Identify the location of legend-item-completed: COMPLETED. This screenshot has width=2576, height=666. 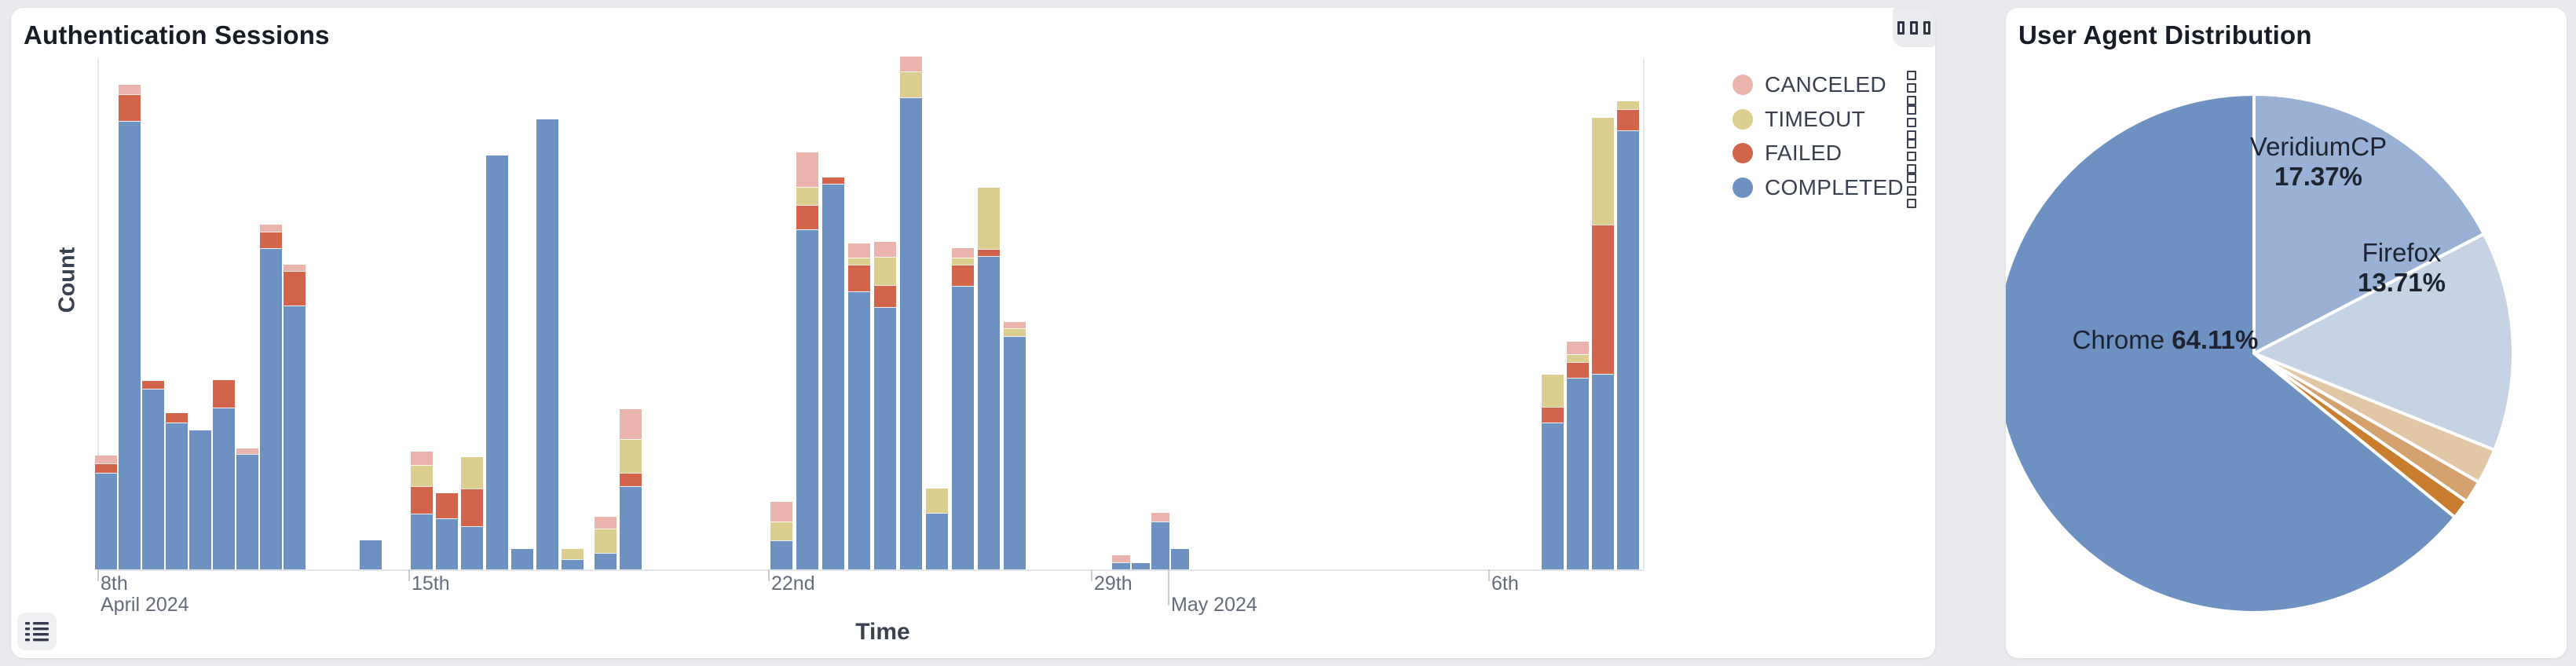
(1819, 187).